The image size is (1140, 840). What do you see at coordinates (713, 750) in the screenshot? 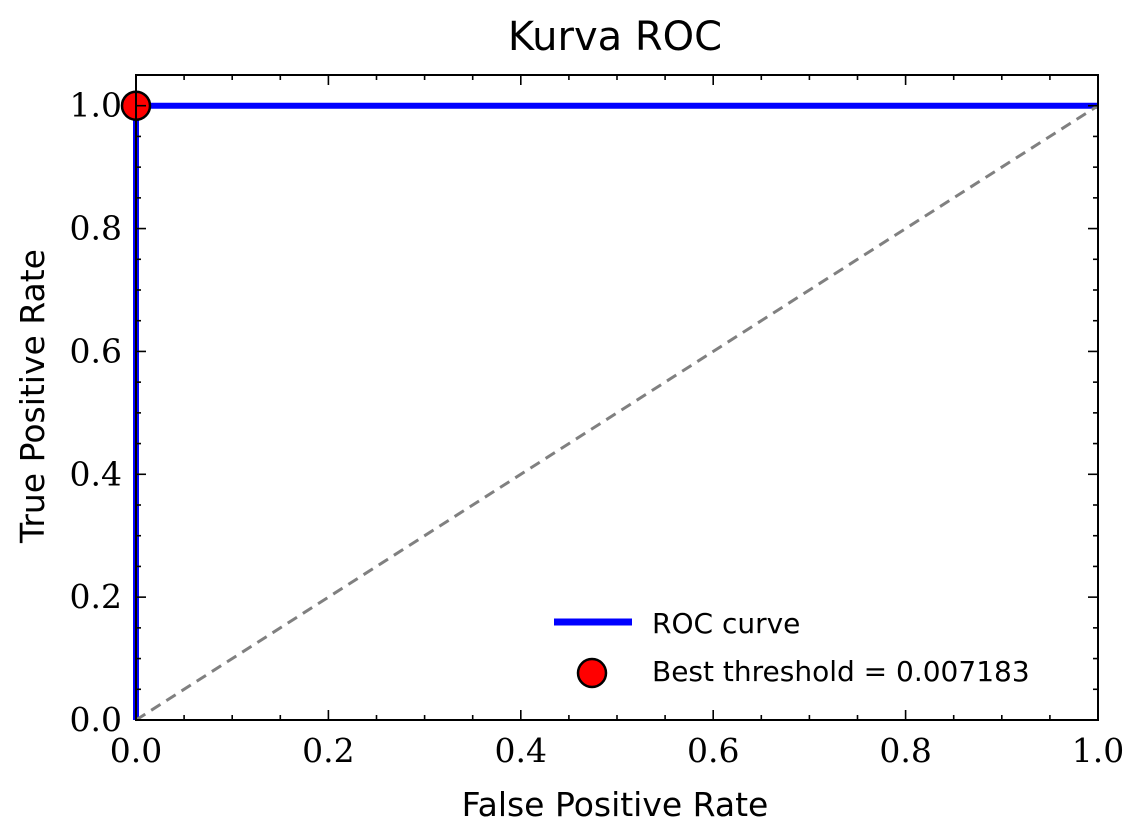
I see `x-tick-label: 0.6` at bounding box center [713, 750].